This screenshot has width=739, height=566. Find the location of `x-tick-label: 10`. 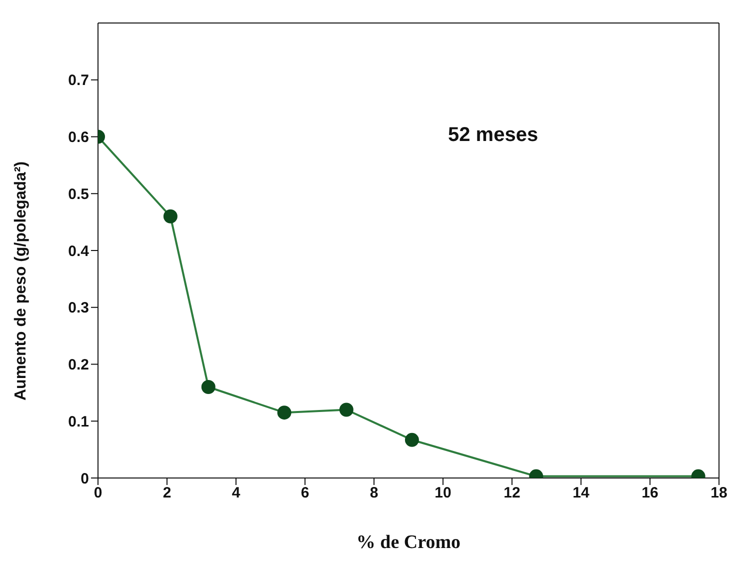

x-tick-label: 10 is located at coordinates (443, 493).